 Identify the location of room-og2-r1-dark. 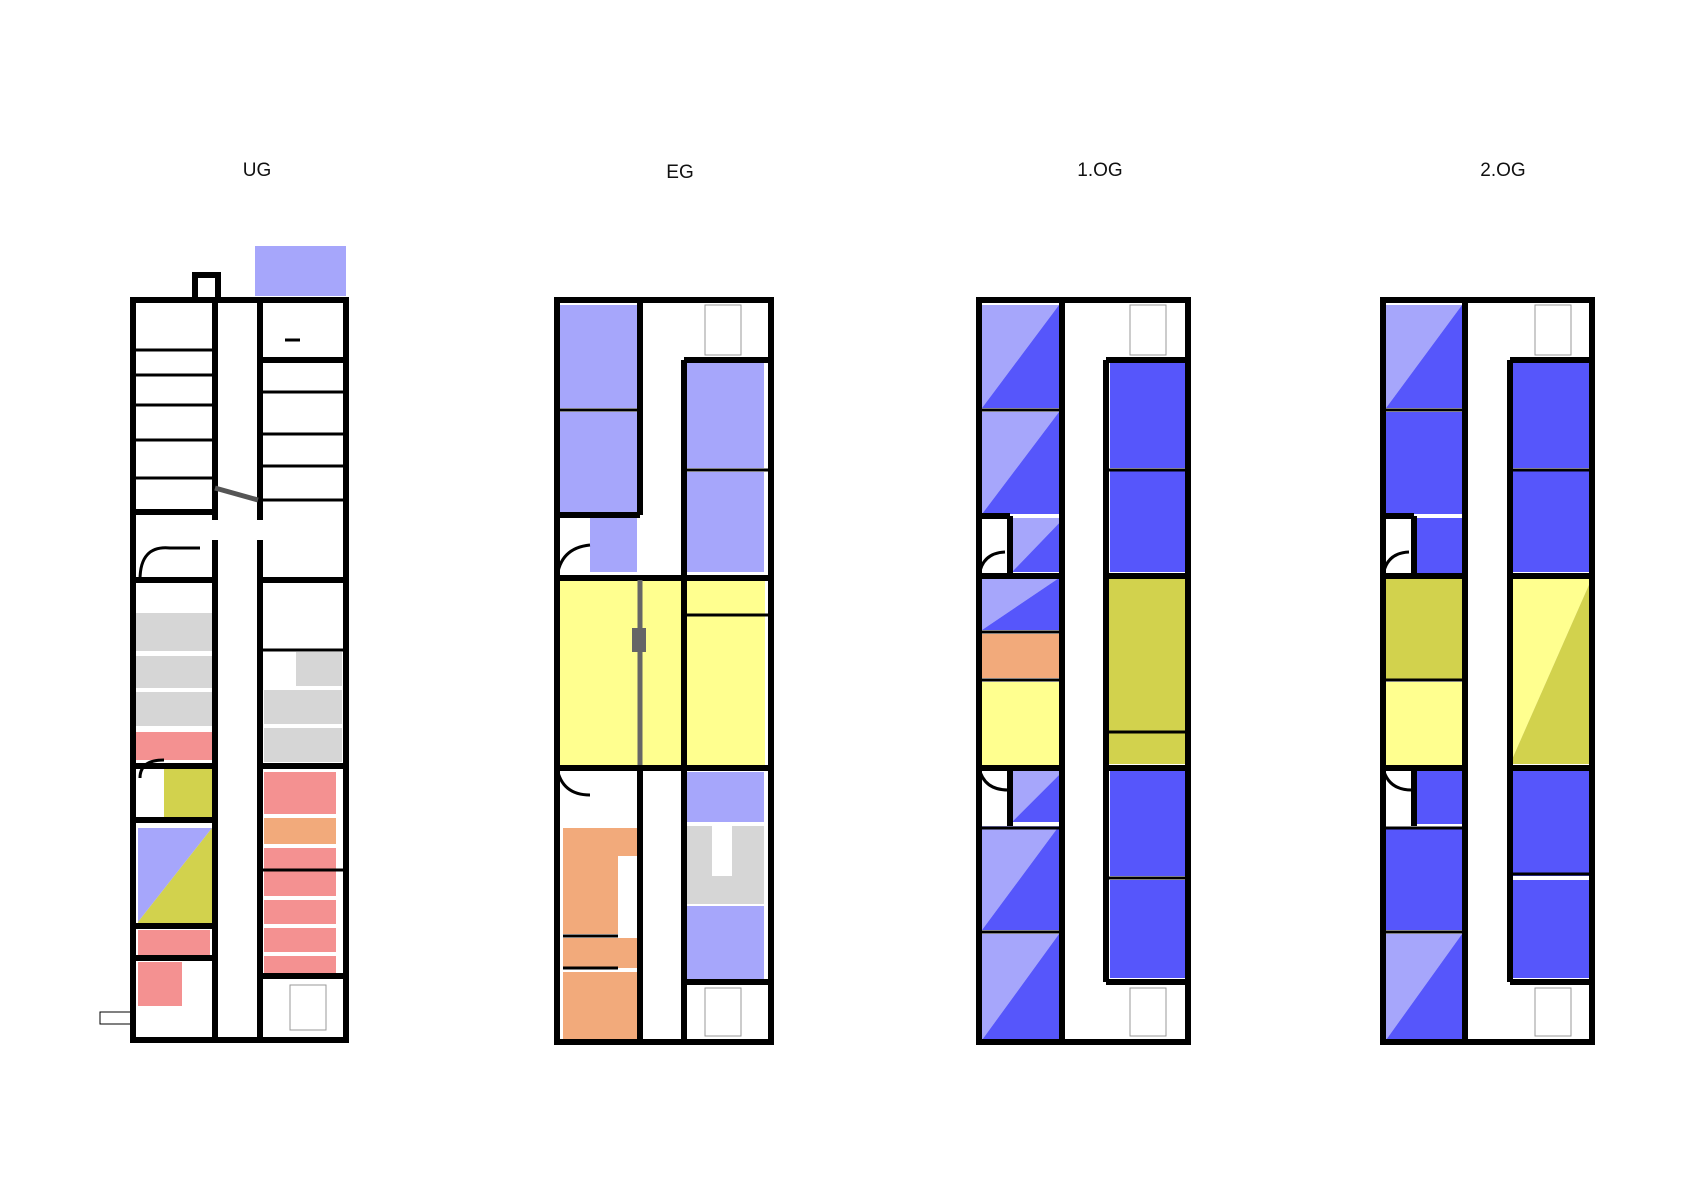
(1424, 356).